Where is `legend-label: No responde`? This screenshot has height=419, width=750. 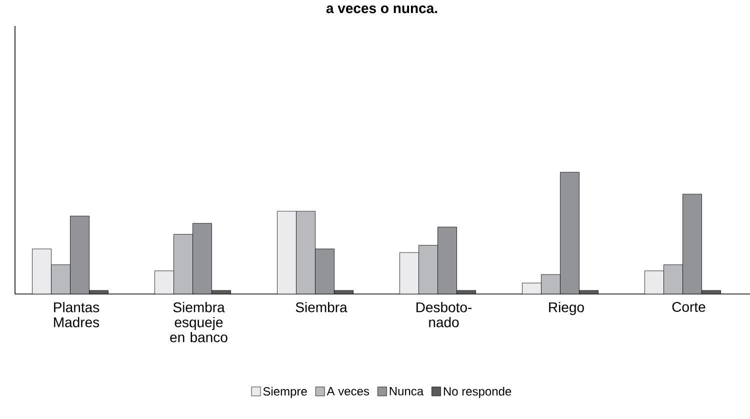
legend-label: No responde is located at coordinates (478, 392).